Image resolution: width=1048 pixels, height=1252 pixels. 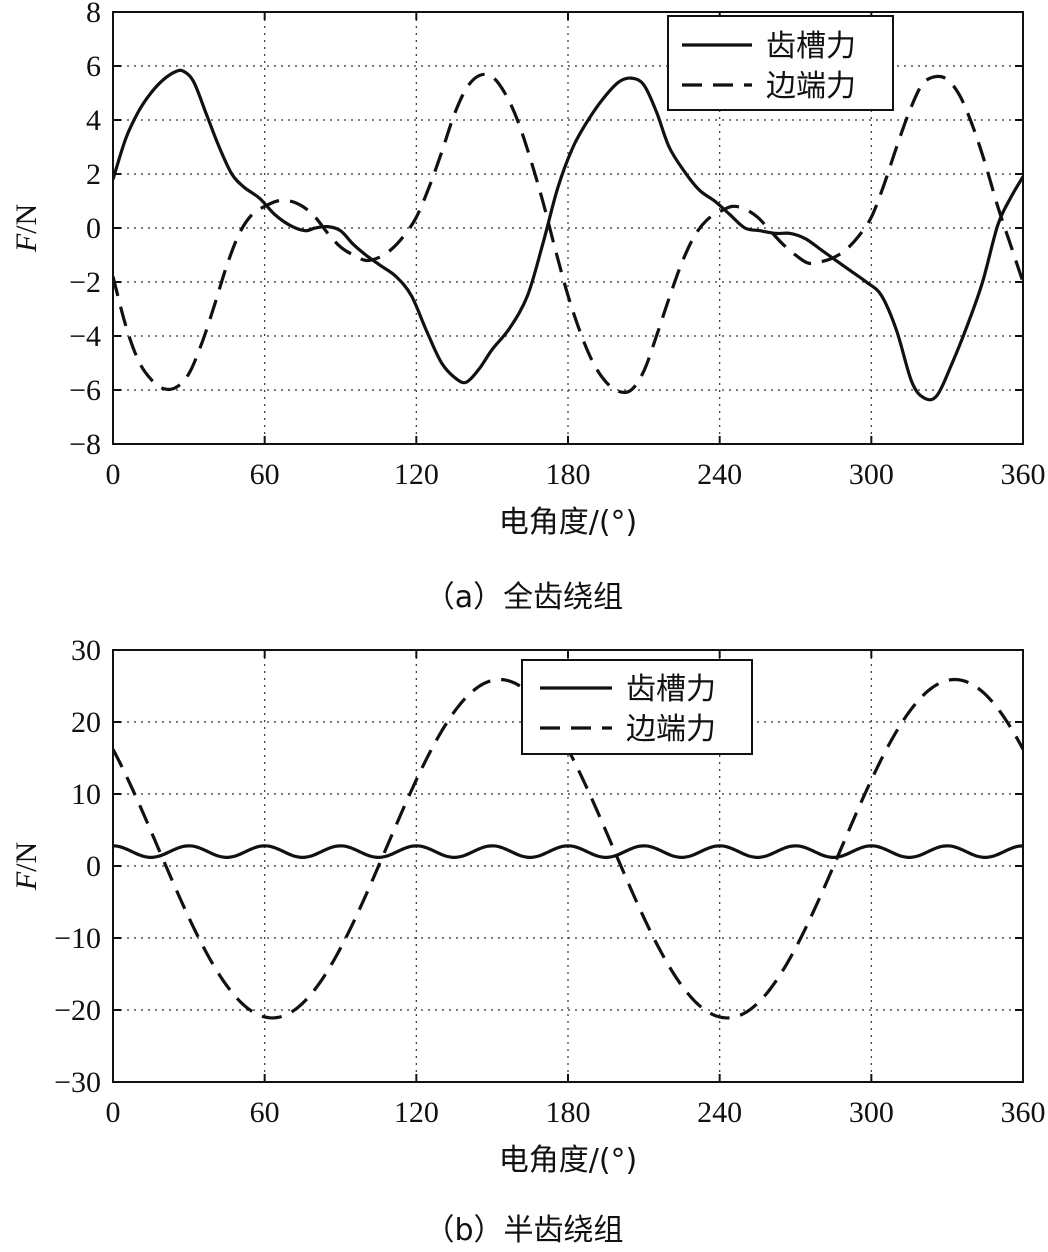 What do you see at coordinates (26, 881) in the screenshot?
I see `chart-b-ylabel-symbol: F` at bounding box center [26, 881].